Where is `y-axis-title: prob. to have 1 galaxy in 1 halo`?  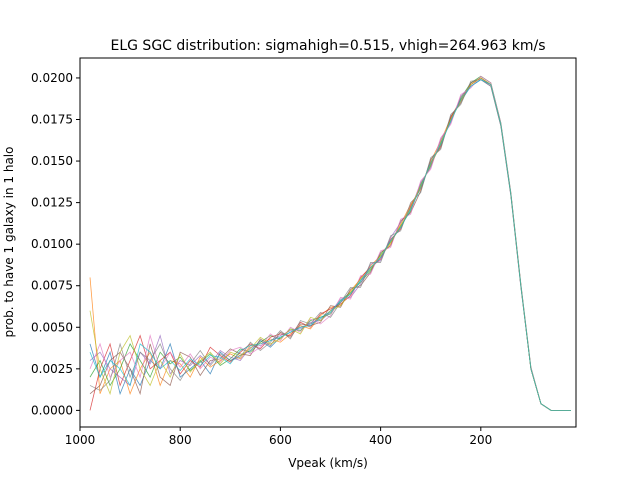 y-axis-title: prob. to have 1 galaxy in 1 halo is located at coordinates (9, 242).